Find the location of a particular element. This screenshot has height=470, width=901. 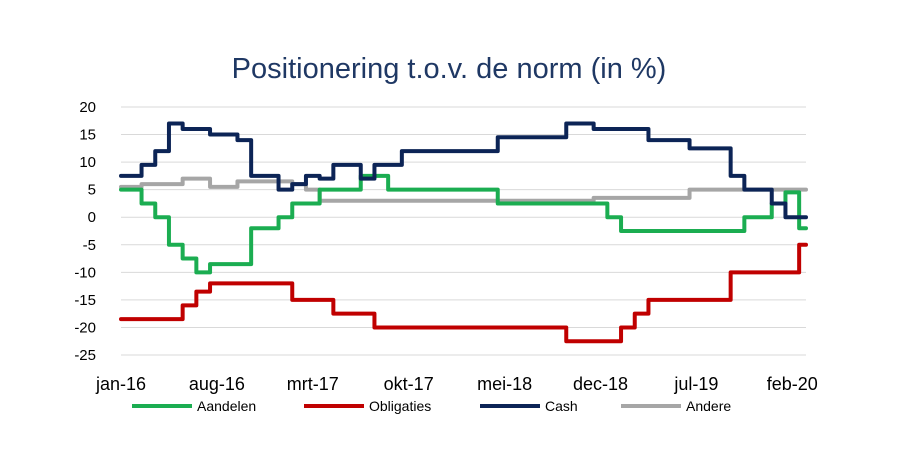

chart-title: Positionering t.o.v. de norm (in %) is located at coordinates (449, 69).